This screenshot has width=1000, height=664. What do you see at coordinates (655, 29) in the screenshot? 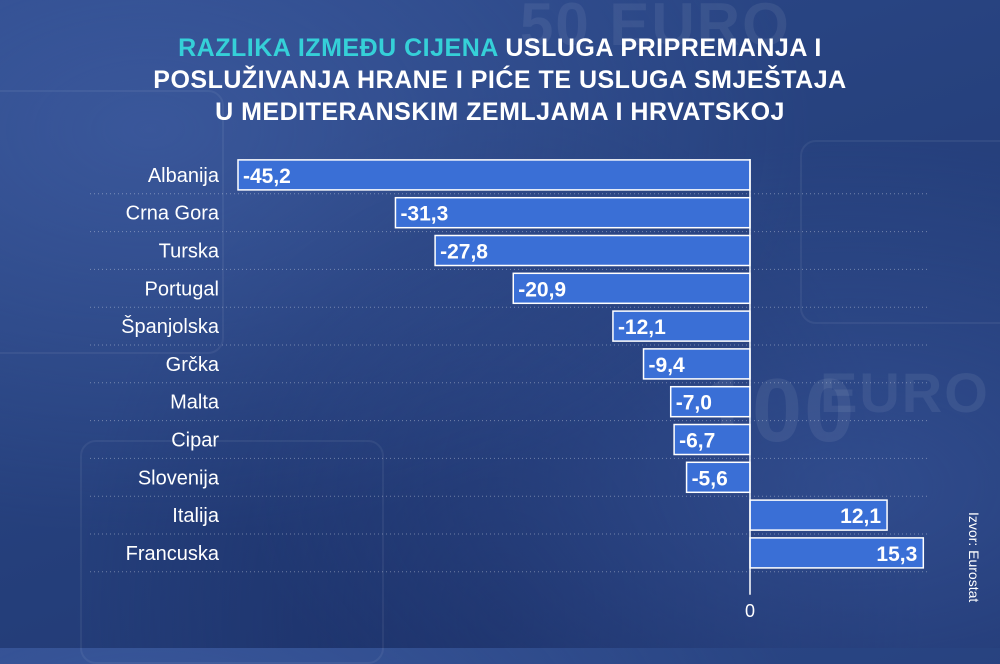
I see `bg-decoration-euro-1: 50 EURO` at bounding box center [655, 29].